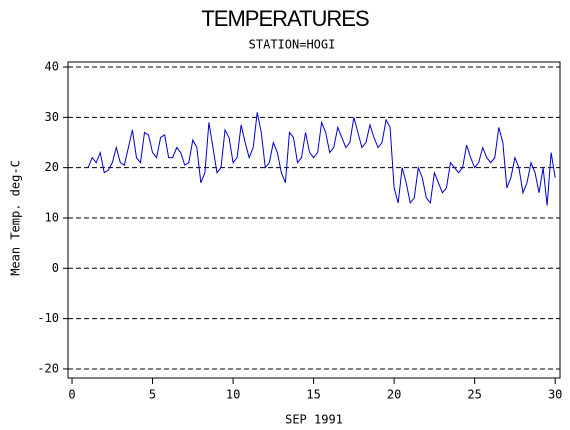 The image size is (570, 430). What do you see at coordinates (48, 368) in the screenshot?
I see `y-tick-label: -20` at bounding box center [48, 368].